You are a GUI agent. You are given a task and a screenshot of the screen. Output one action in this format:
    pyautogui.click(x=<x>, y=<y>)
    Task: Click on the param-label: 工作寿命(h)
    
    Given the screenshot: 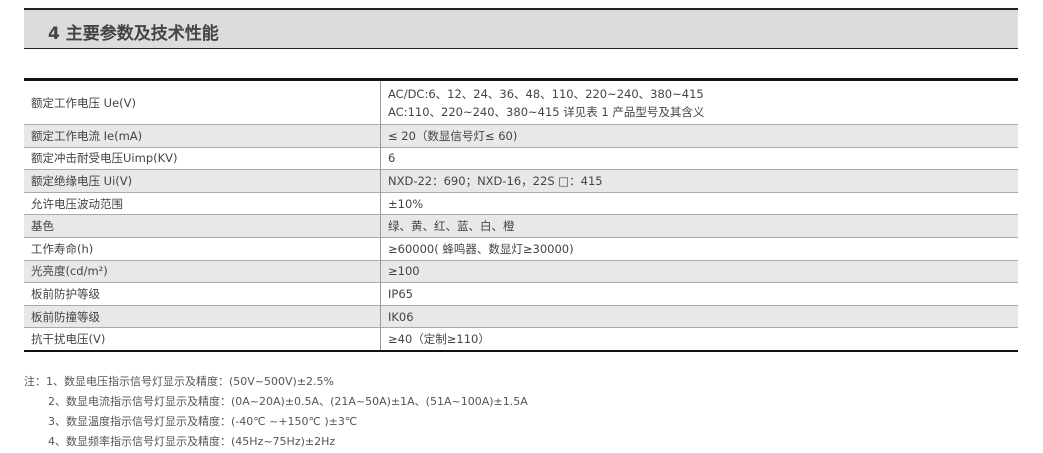 What is the action you would take?
    pyautogui.click(x=202, y=249)
    